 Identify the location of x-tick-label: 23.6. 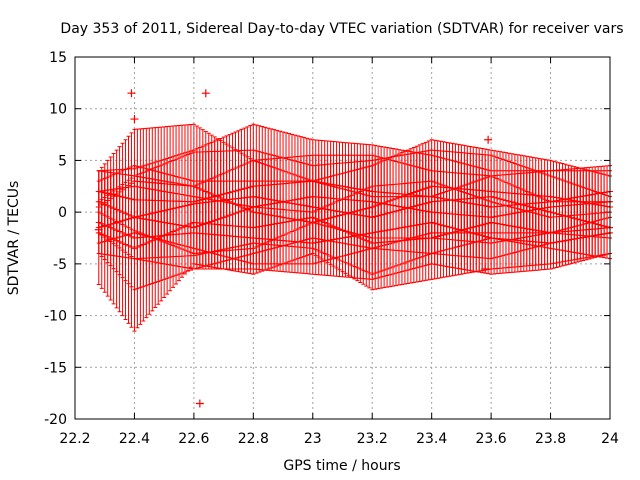
(491, 439).